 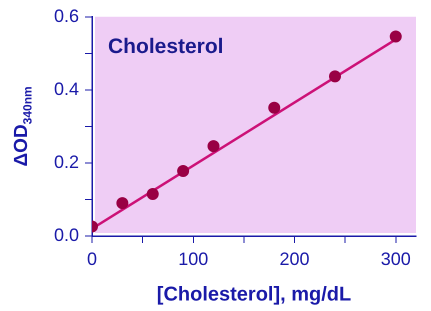 I want to click on text: Cholesterol, so click(x=166, y=46).